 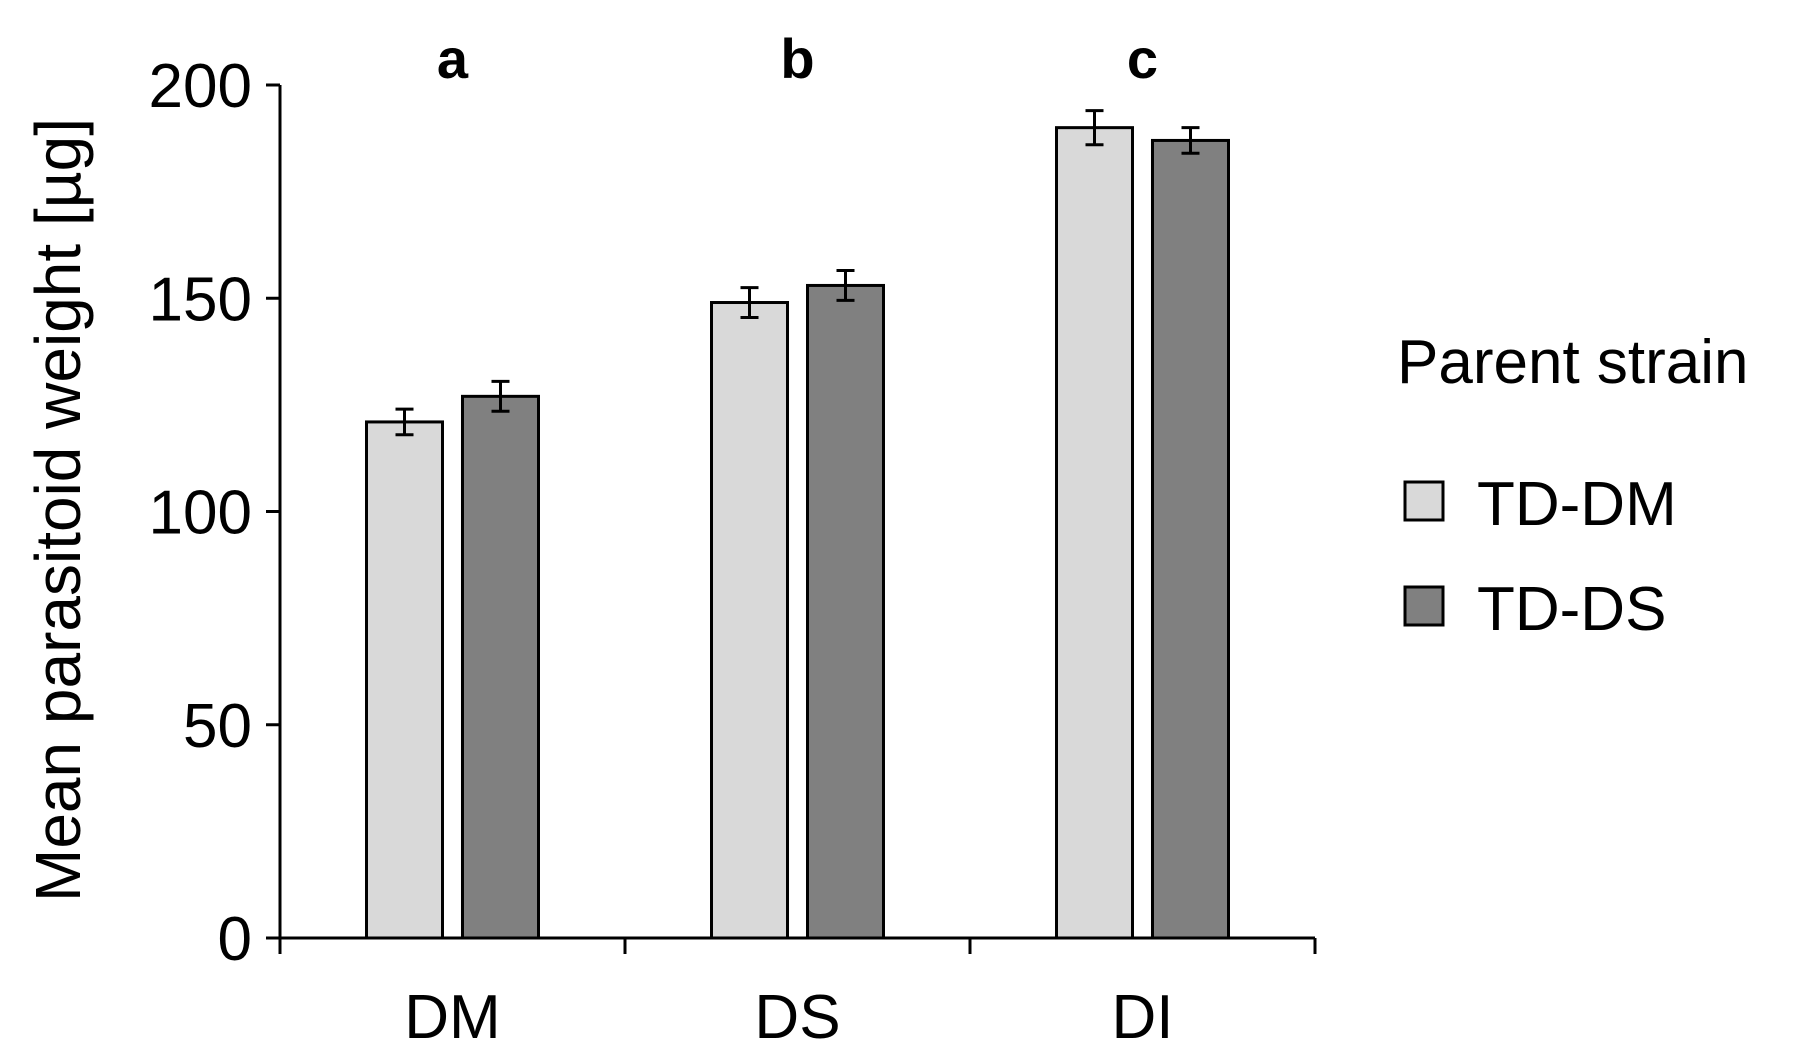 I want to click on legend: Parent strain TD-DM TD-DS, so click(x=1573, y=486).